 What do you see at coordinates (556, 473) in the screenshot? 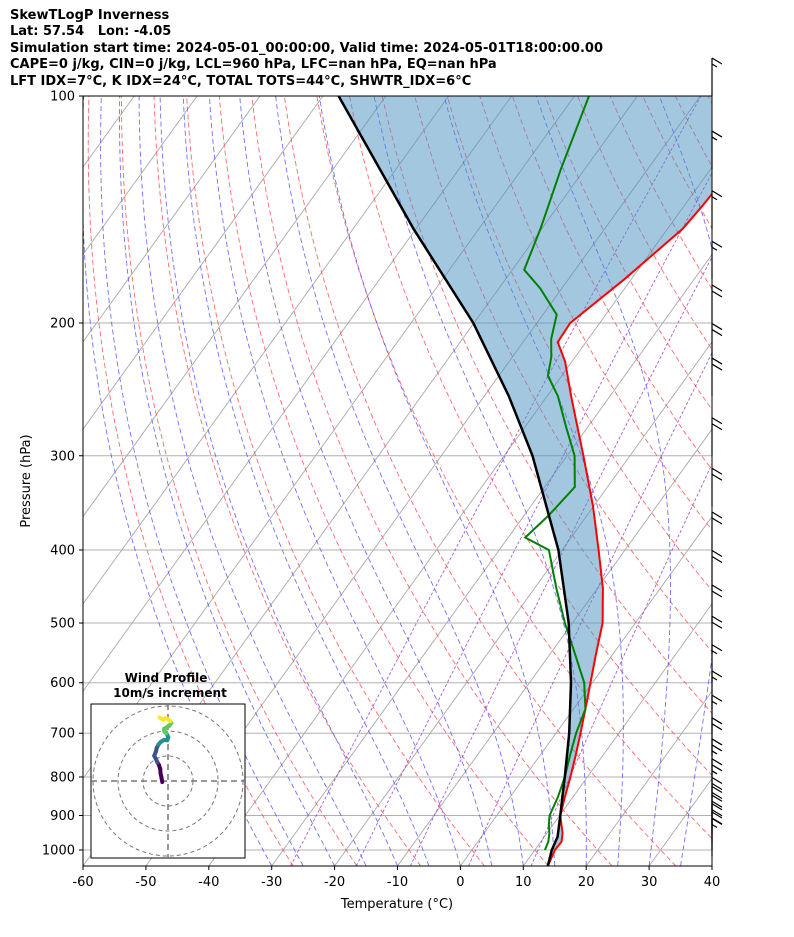
I see `dewpoint-profile` at bounding box center [556, 473].